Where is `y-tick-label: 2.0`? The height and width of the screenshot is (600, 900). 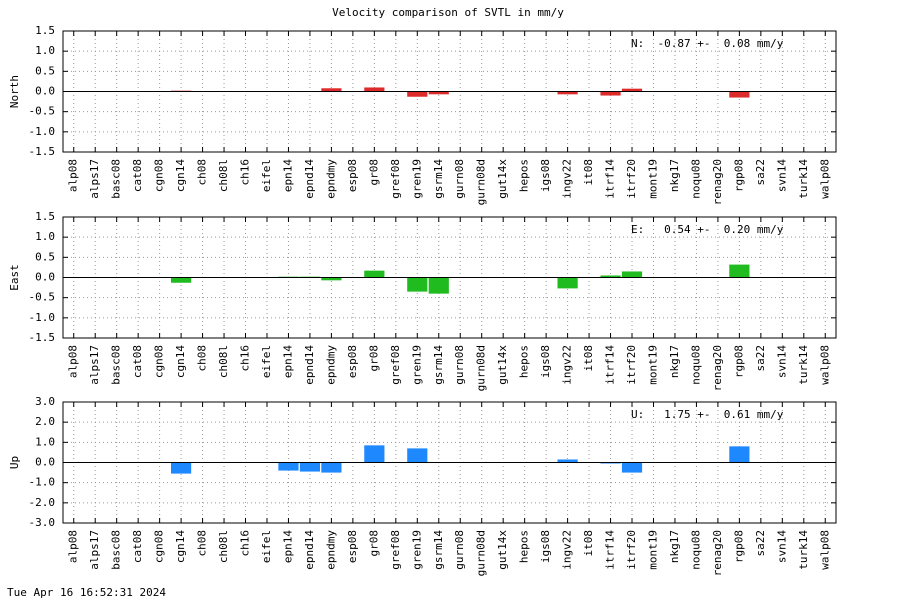 y-tick-label: 2.0 is located at coordinates (45, 421).